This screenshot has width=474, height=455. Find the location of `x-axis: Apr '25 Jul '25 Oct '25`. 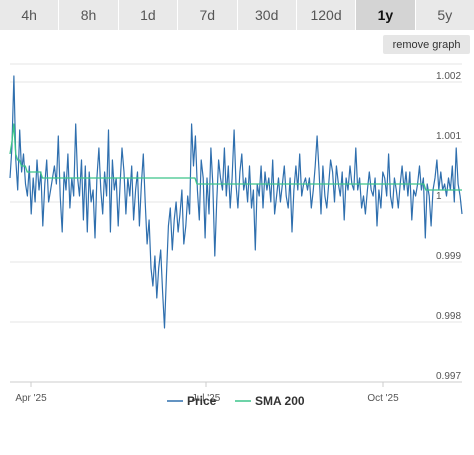

x-axis: Apr '25 Jul '25 Oct '25 is located at coordinates (236, 392).